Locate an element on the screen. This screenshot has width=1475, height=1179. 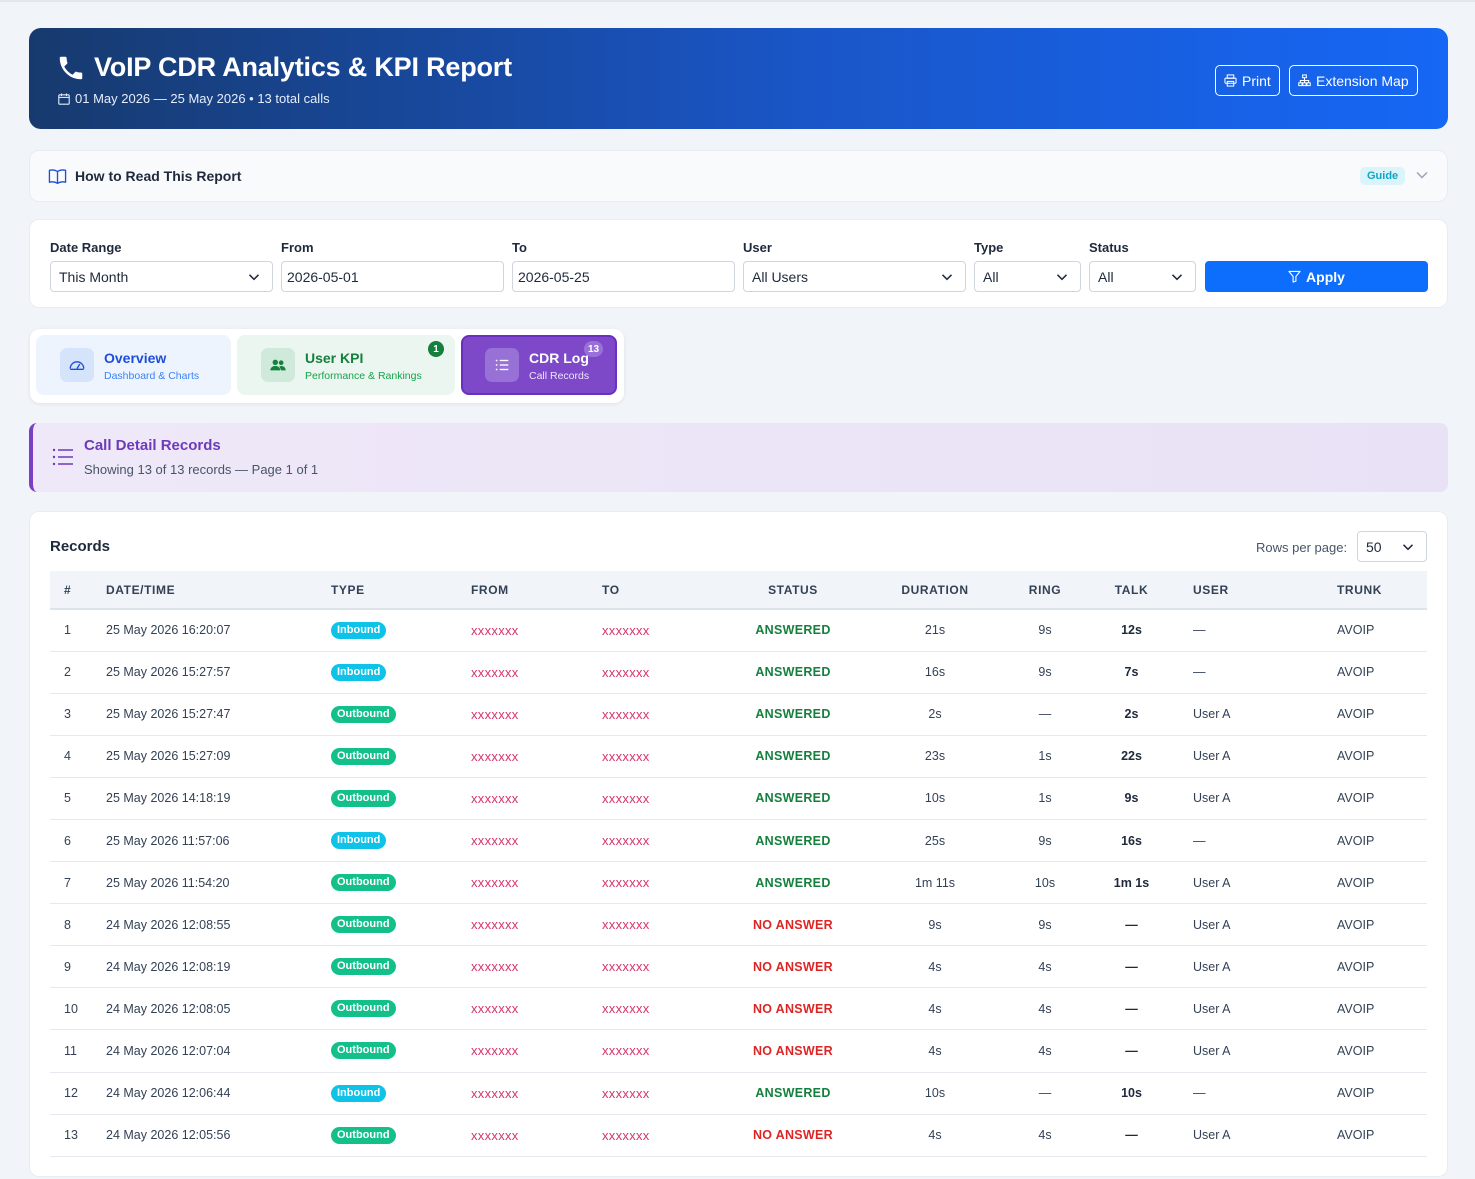
cell-ring-text: 1s is located at coordinates (1045, 798).